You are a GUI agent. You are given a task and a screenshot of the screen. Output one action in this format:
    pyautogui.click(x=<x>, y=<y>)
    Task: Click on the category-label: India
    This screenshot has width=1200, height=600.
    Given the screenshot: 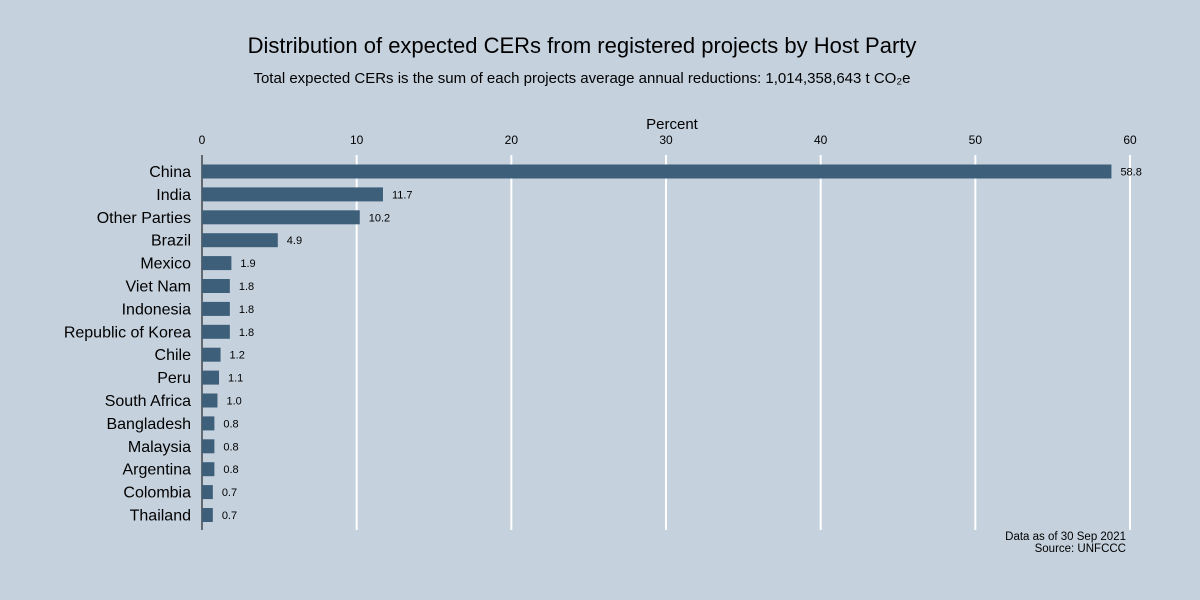 What is the action you would take?
    pyautogui.click(x=173, y=195)
    